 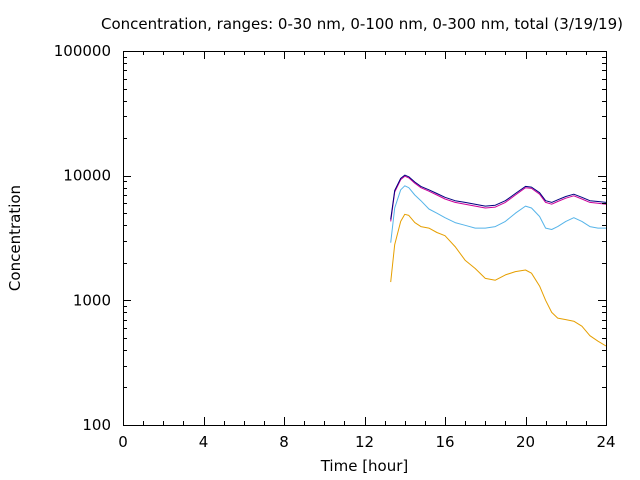 What do you see at coordinates (364, 466) in the screenshot?
I see `x-axis-label: Time [hour]` at bounding box center [364, 466].